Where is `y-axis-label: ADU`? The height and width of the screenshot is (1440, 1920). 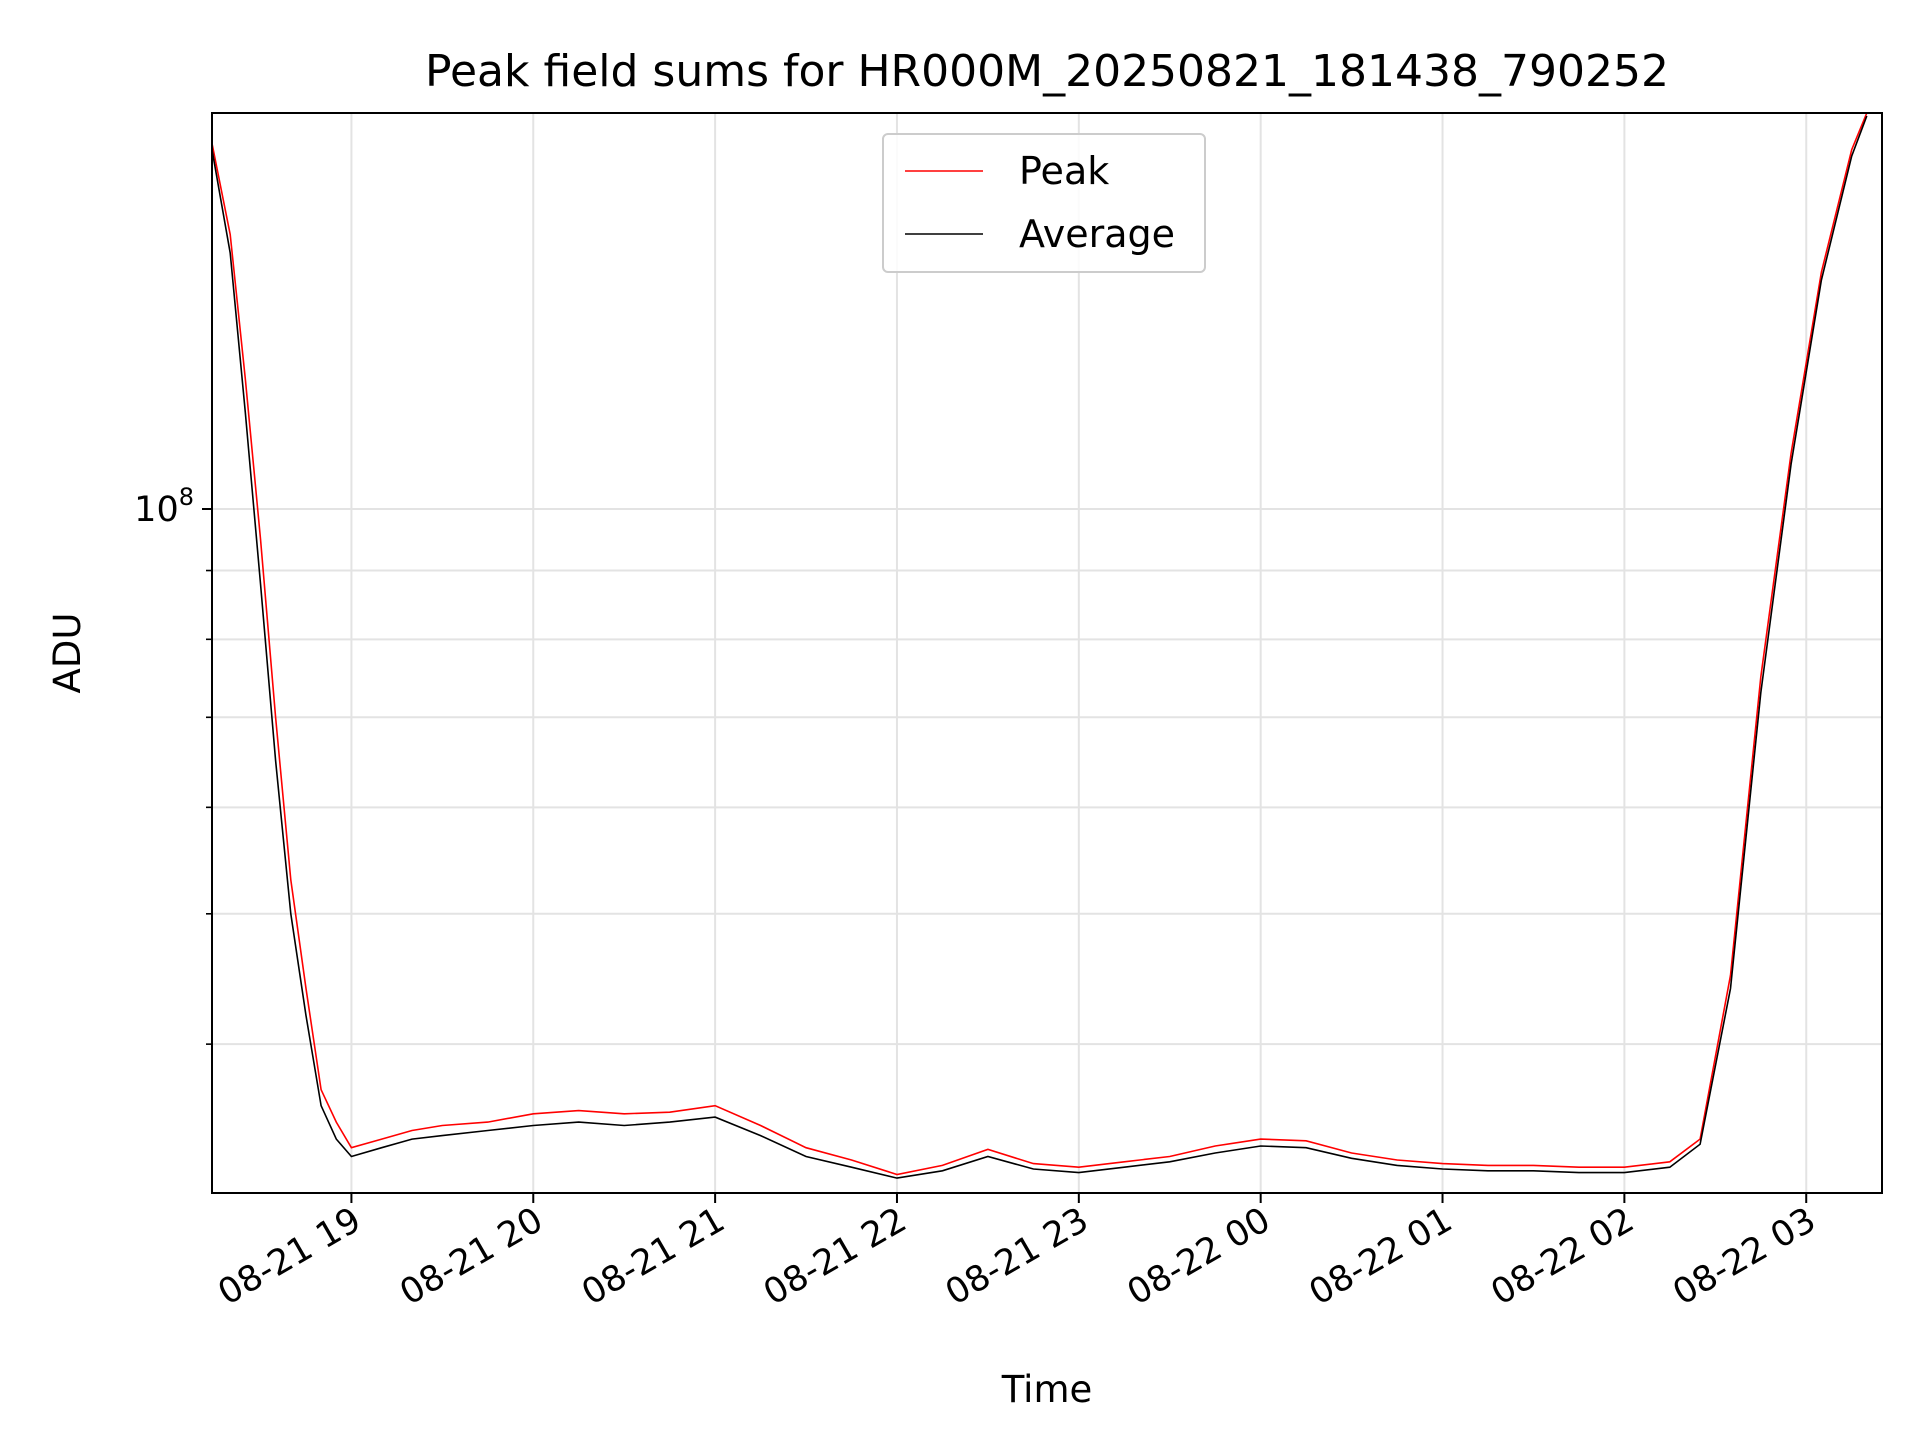 y-axis-label: ADU is located at coordinates (67, 653).